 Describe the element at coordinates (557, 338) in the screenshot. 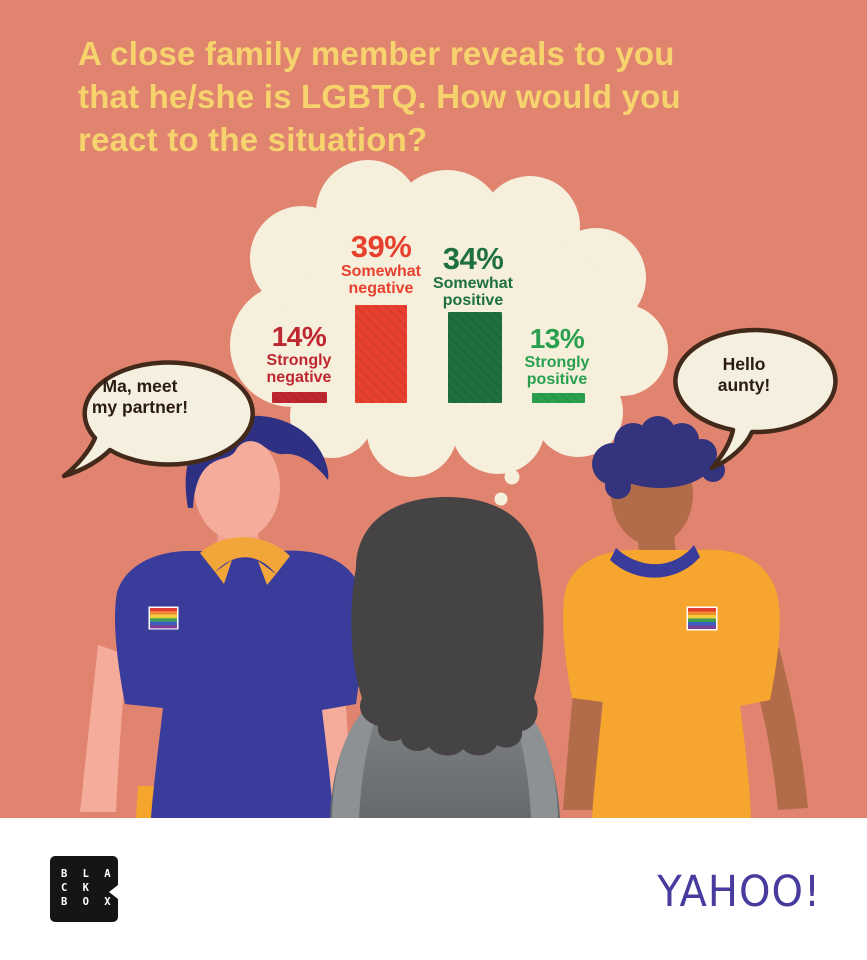

I see `percent-label: 13%` at that location.